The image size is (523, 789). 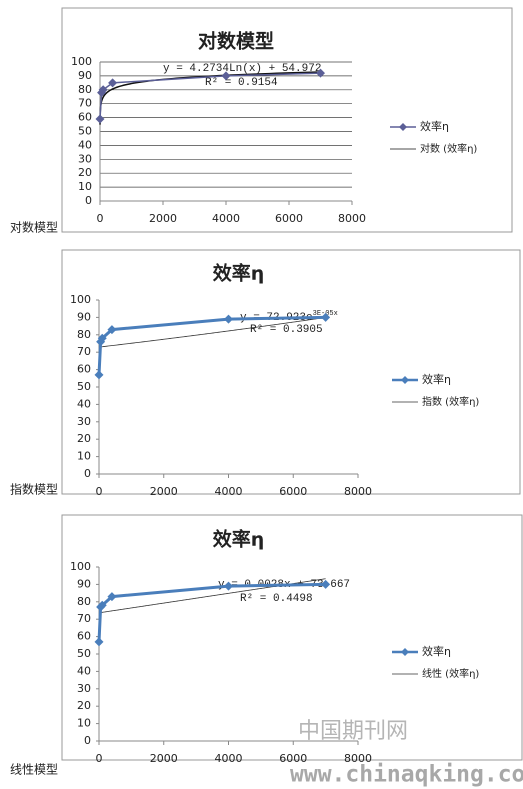 I want to click on legend-label: 对数 (效率η), so click(x=448, y=148).